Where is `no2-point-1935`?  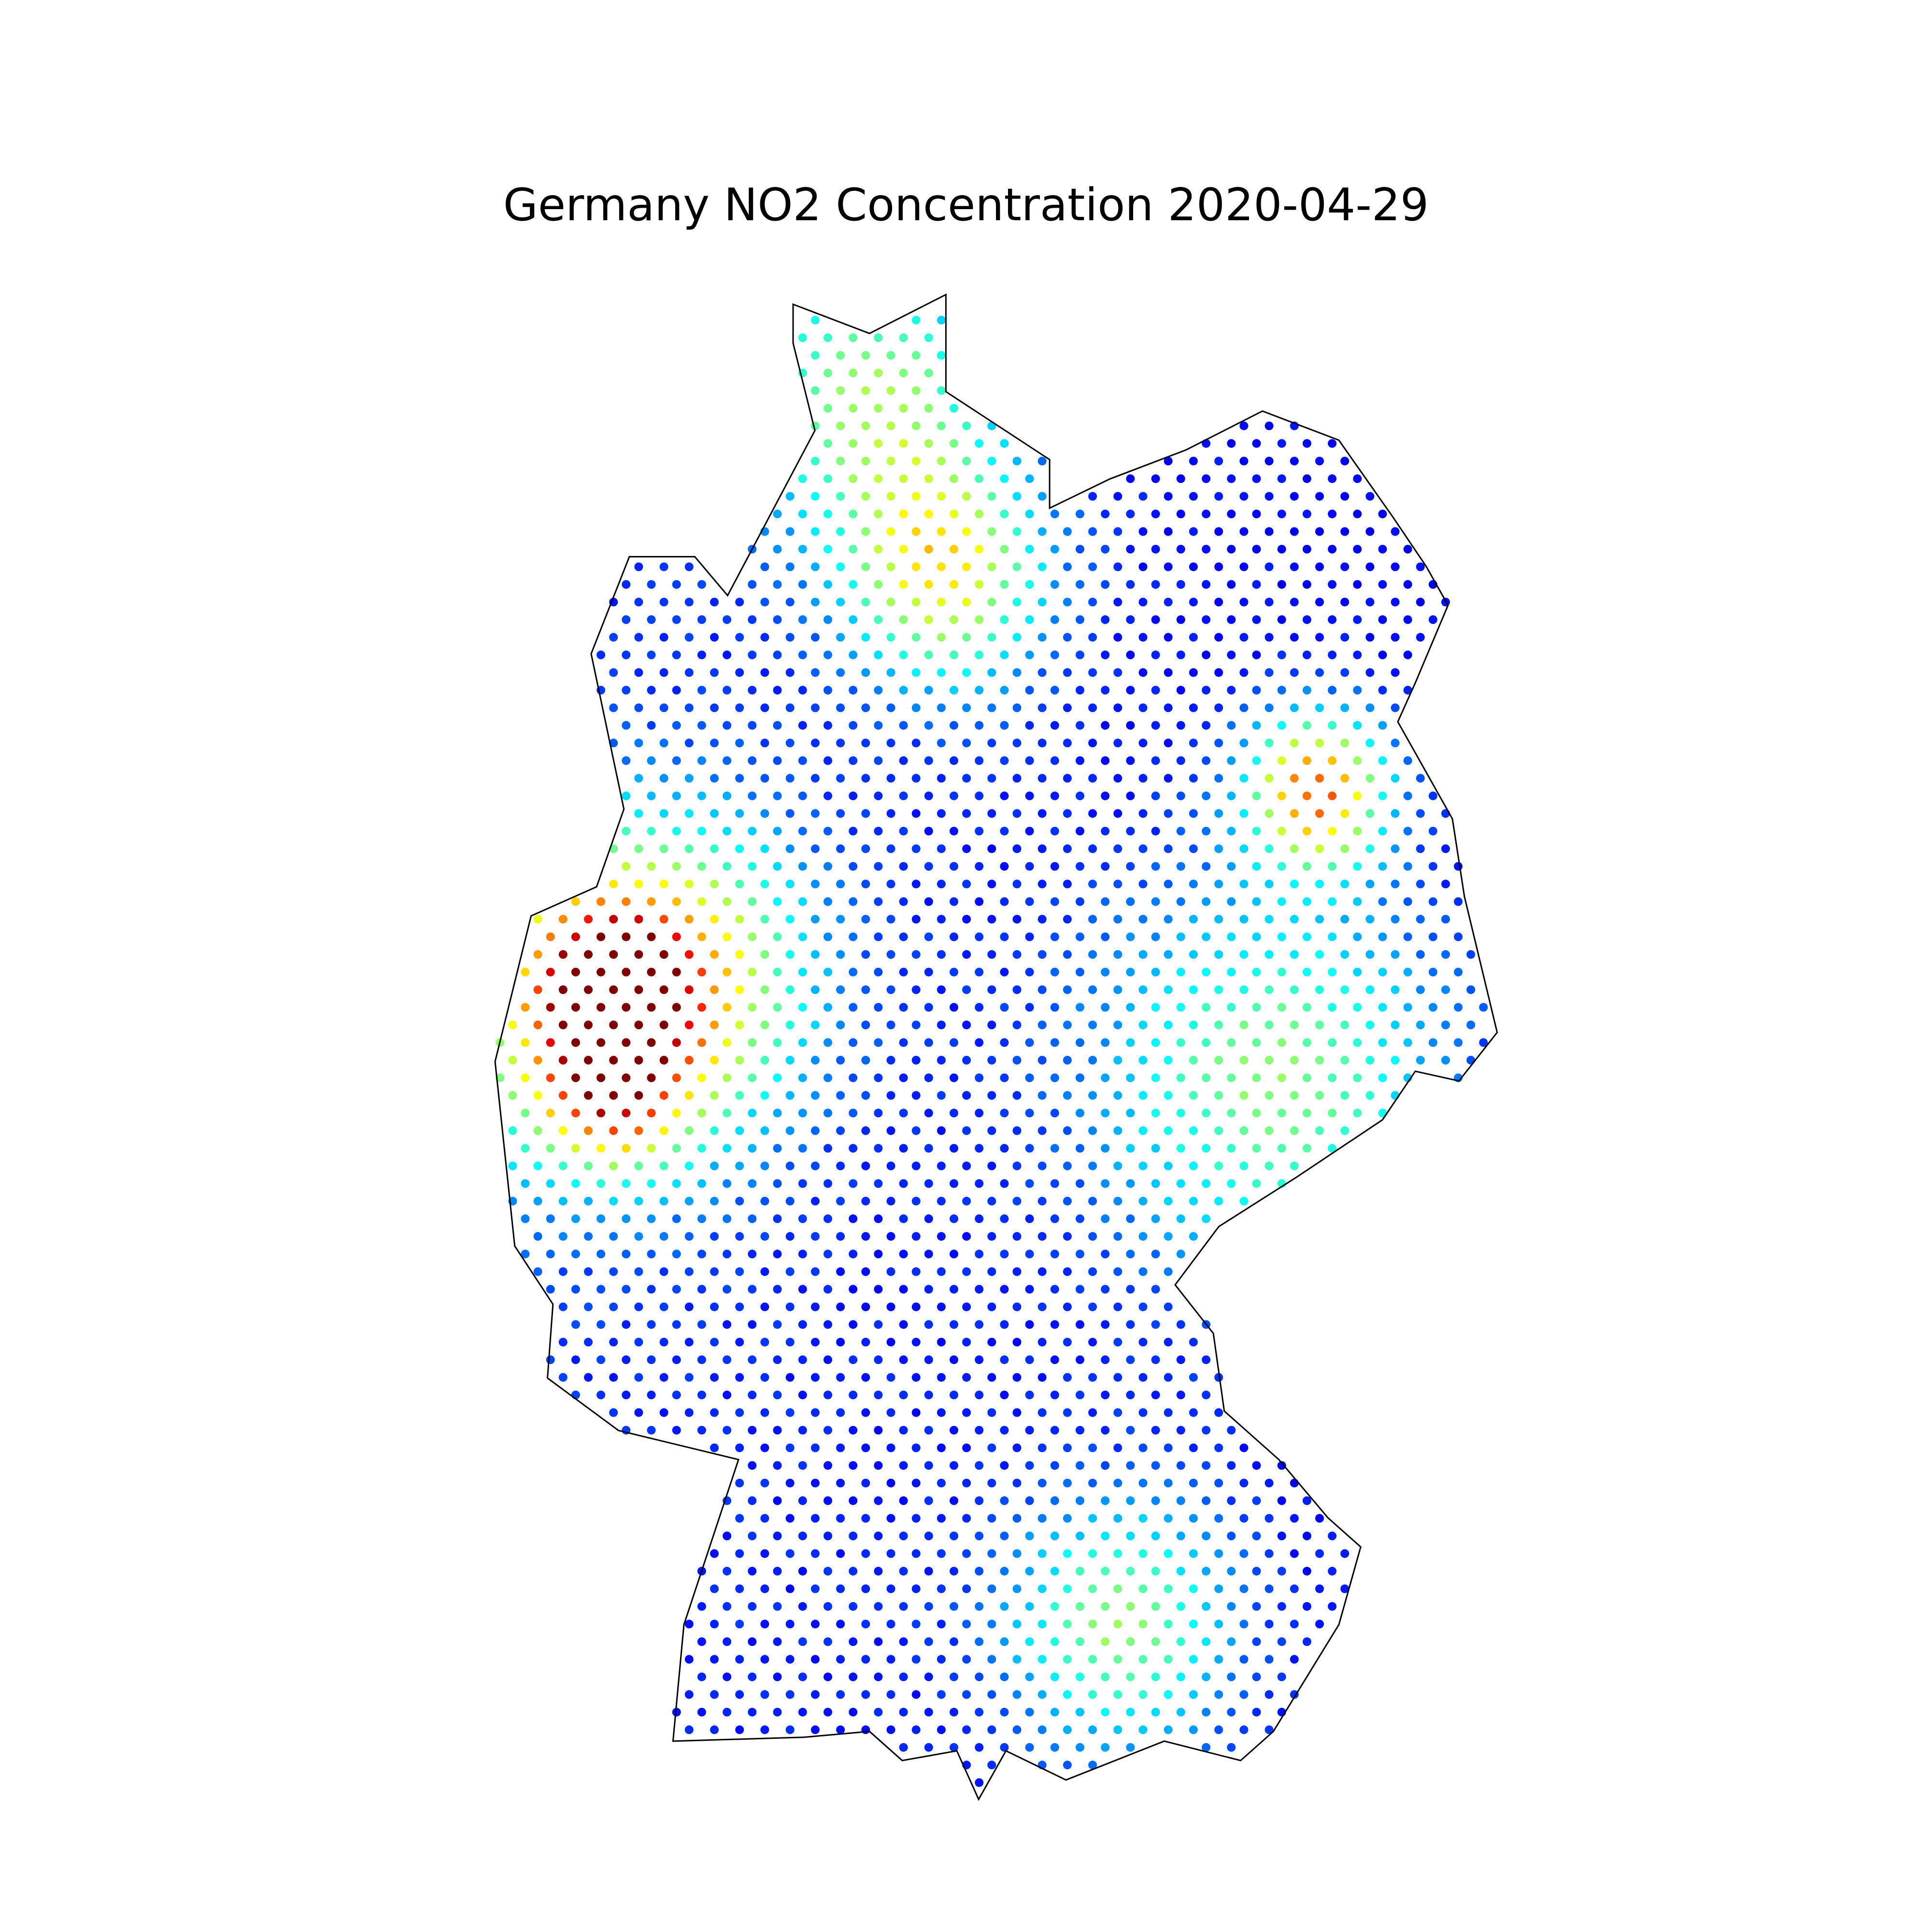
no2-point-1935 is located at coordinates (1054, 1536).